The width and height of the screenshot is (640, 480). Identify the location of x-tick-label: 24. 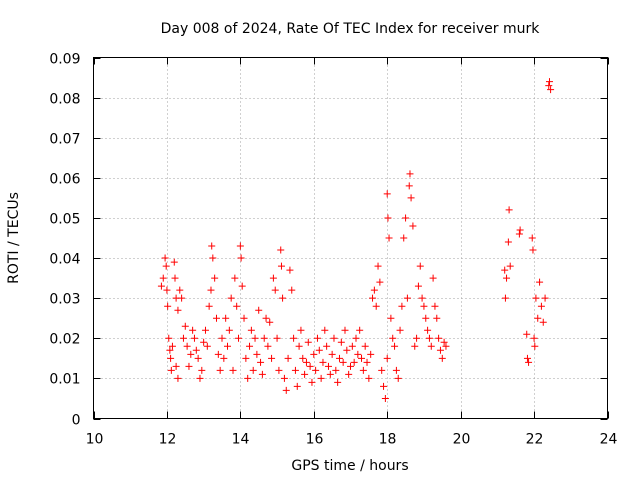
(609, 440).